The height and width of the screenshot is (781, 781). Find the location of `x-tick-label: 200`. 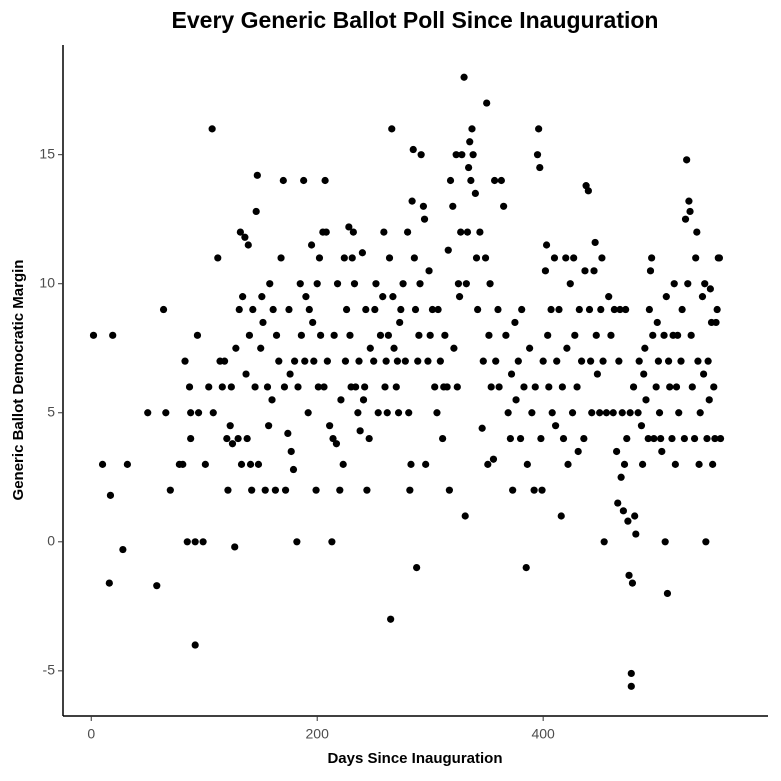

x-tick-label: 200 is located at coordinates (318, 734).